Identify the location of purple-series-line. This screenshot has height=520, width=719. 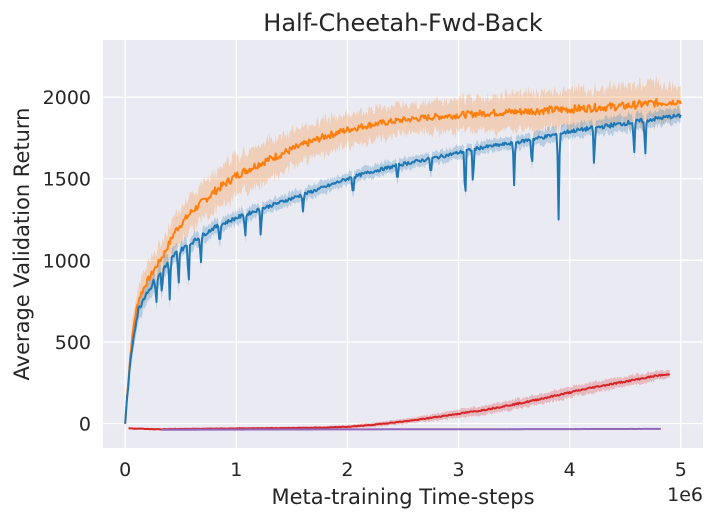
(410, 429).